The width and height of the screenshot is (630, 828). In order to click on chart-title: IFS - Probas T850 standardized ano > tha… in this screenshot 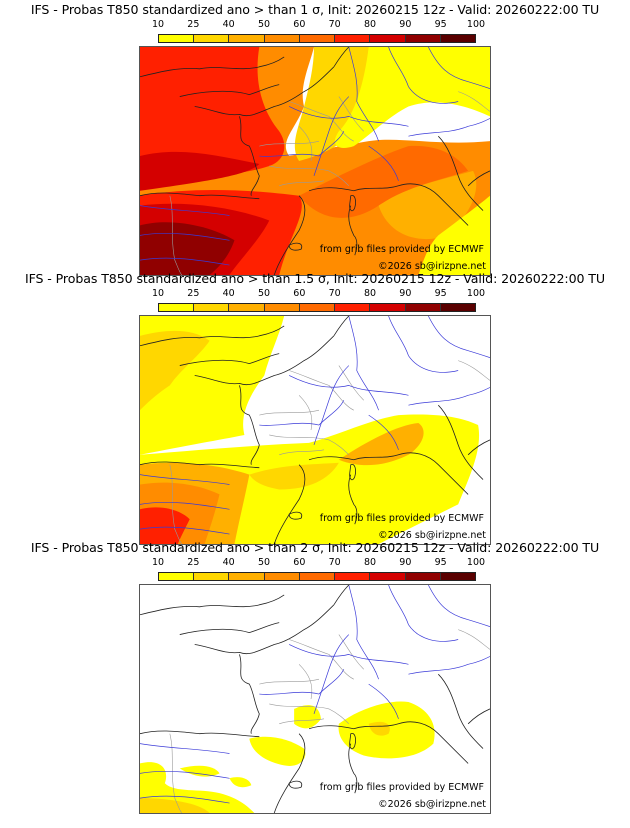, I will do `click(315, 9)`.